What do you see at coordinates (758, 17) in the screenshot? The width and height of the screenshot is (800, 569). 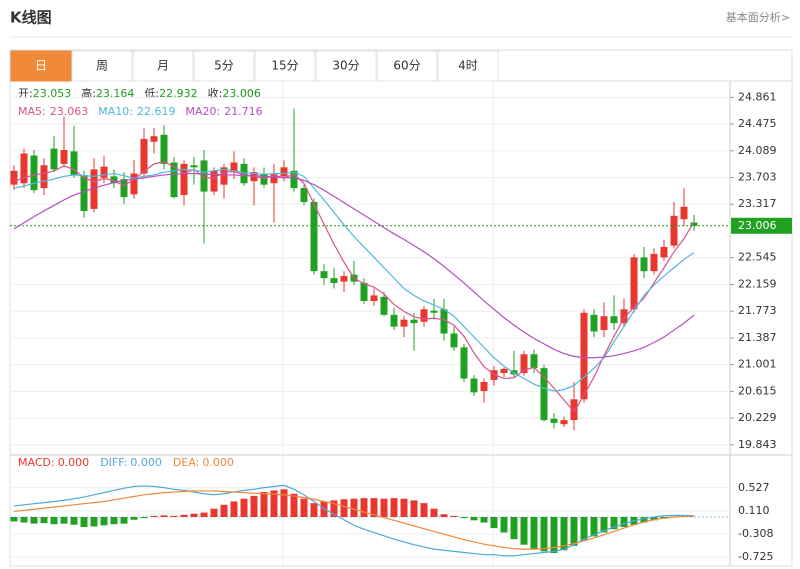 I see `fundamental-link: 基本面分析>` at bounding box center [758, 17].